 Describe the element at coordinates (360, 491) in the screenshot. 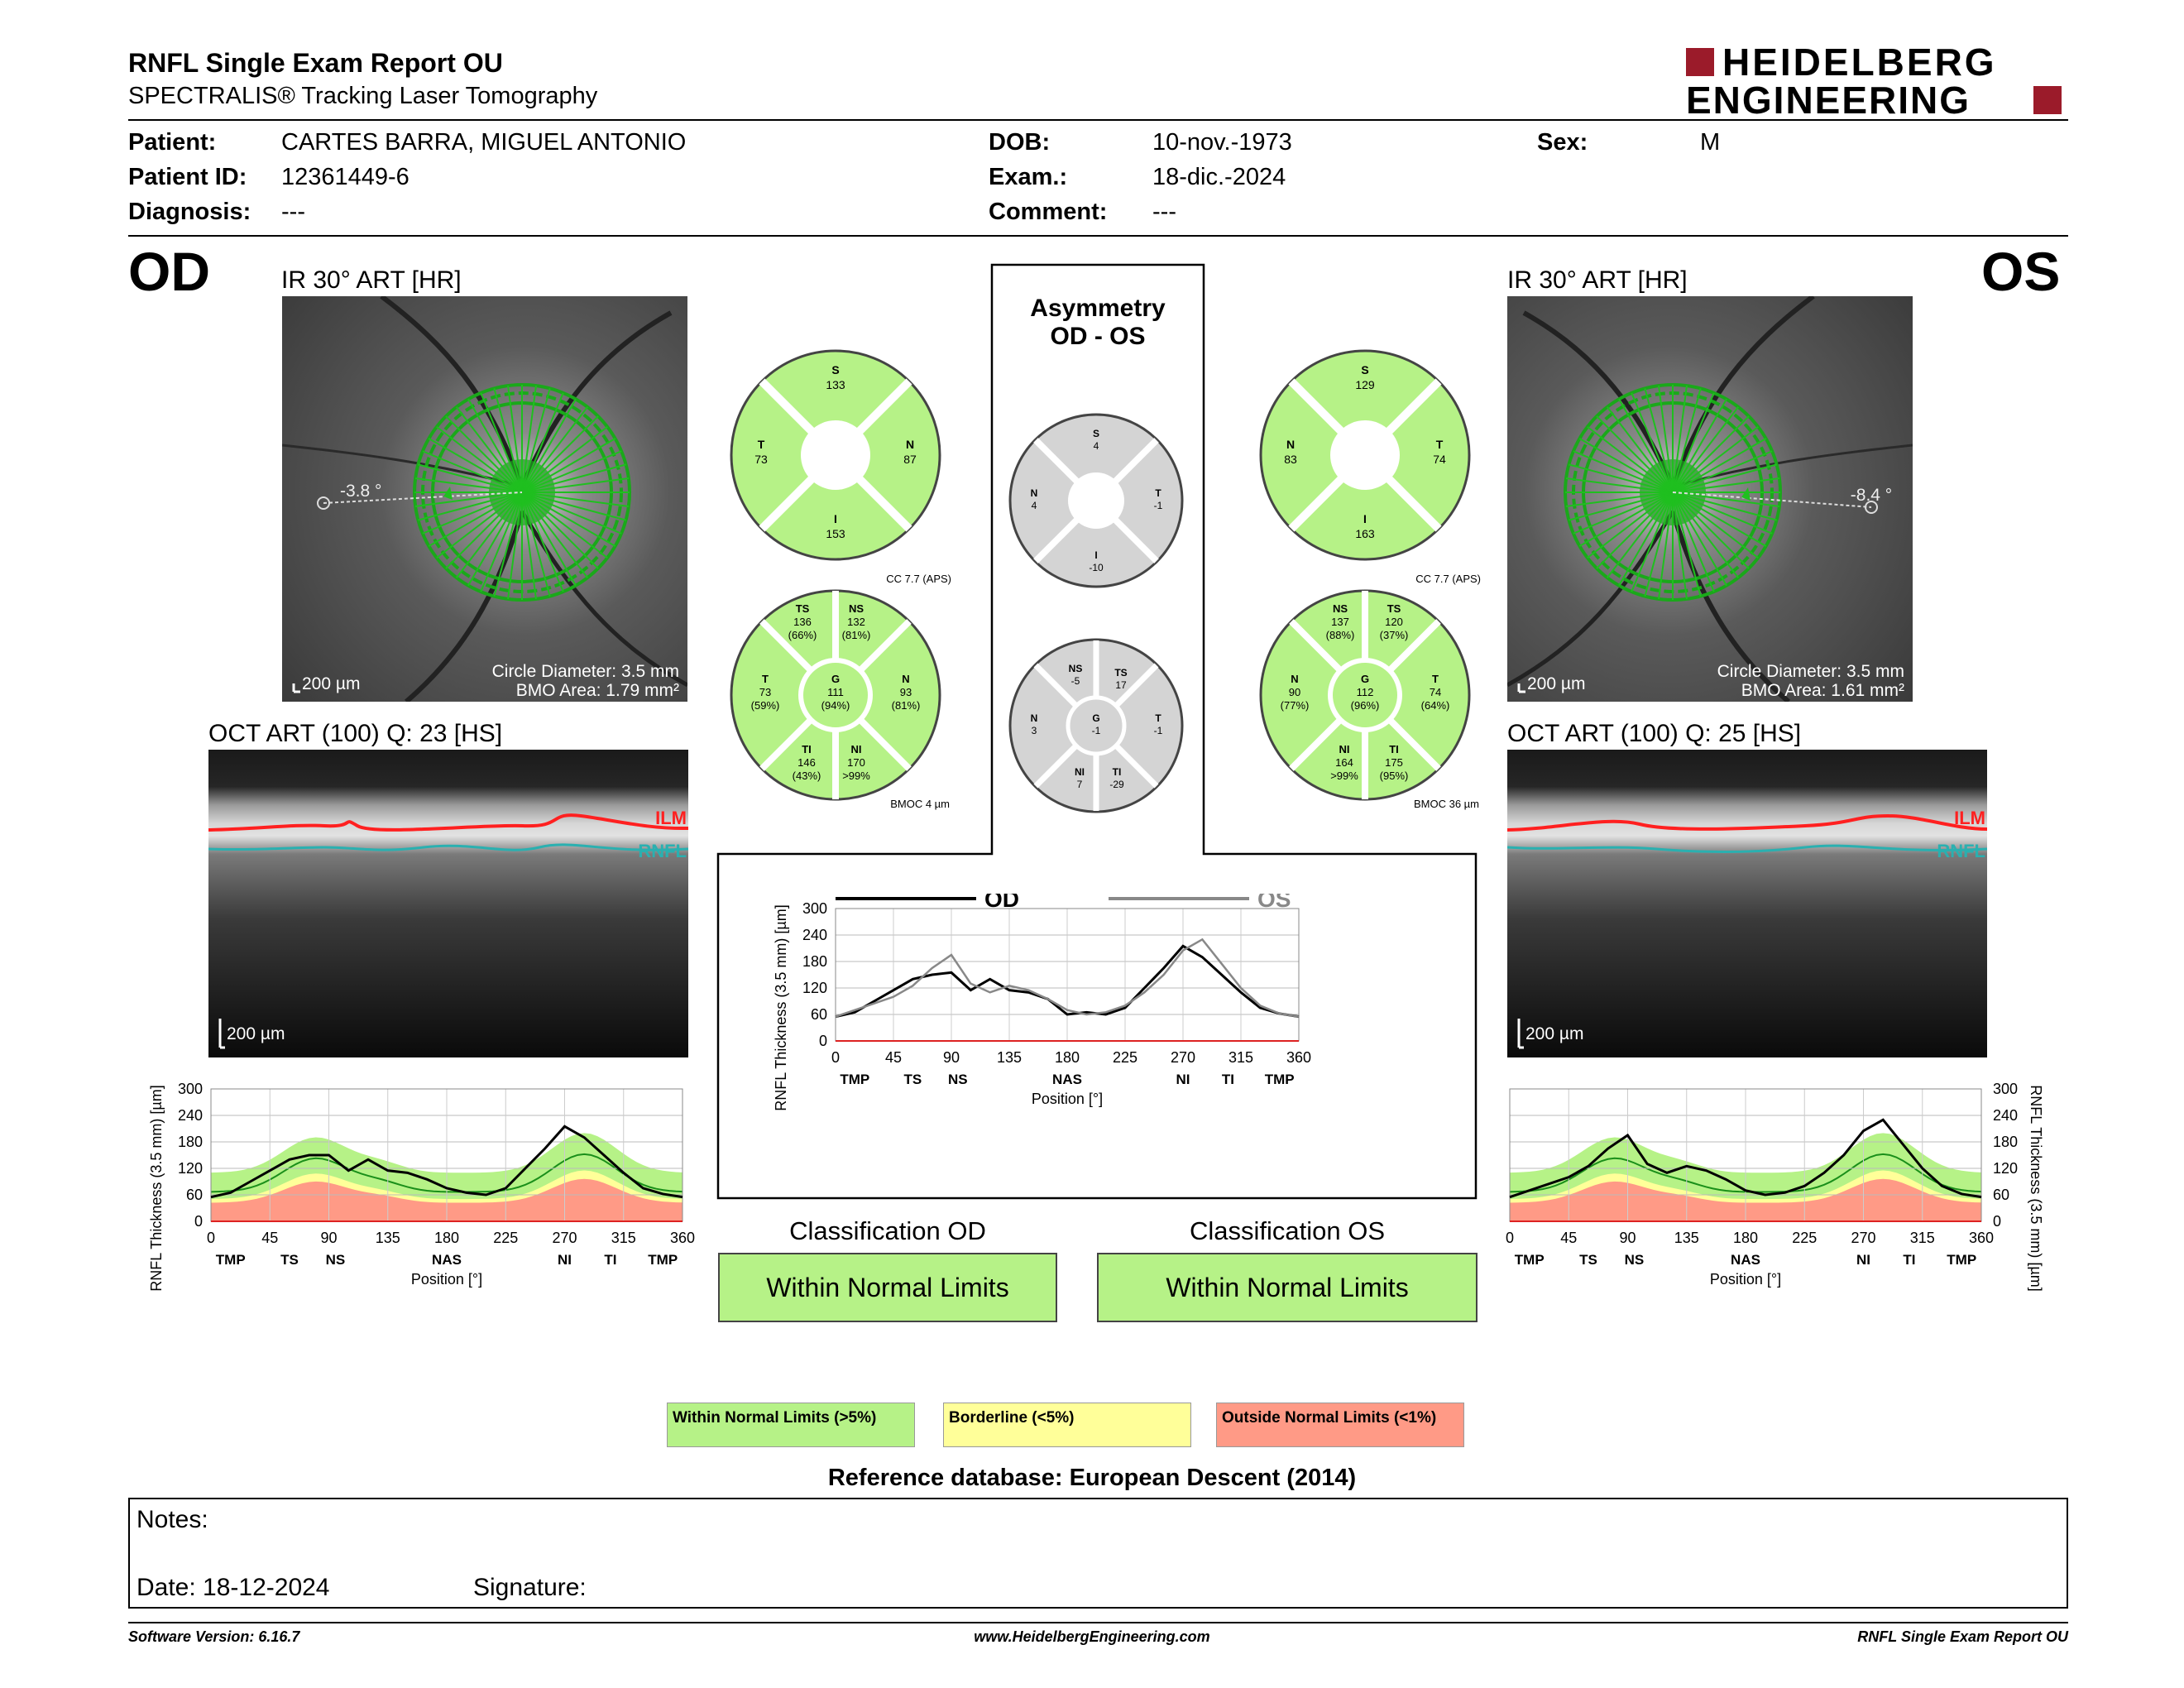

I see `od-angle-text: -3.8 °` at that location.